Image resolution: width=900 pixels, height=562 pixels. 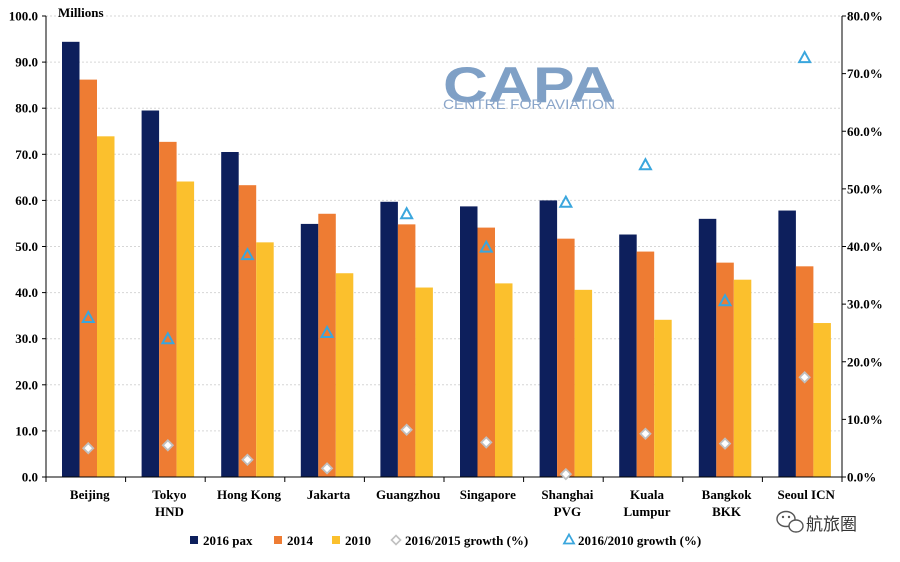 I want to click on capa-watermark: CAPA CENTRE FOR AVIATION, so click(x=529, y=85).